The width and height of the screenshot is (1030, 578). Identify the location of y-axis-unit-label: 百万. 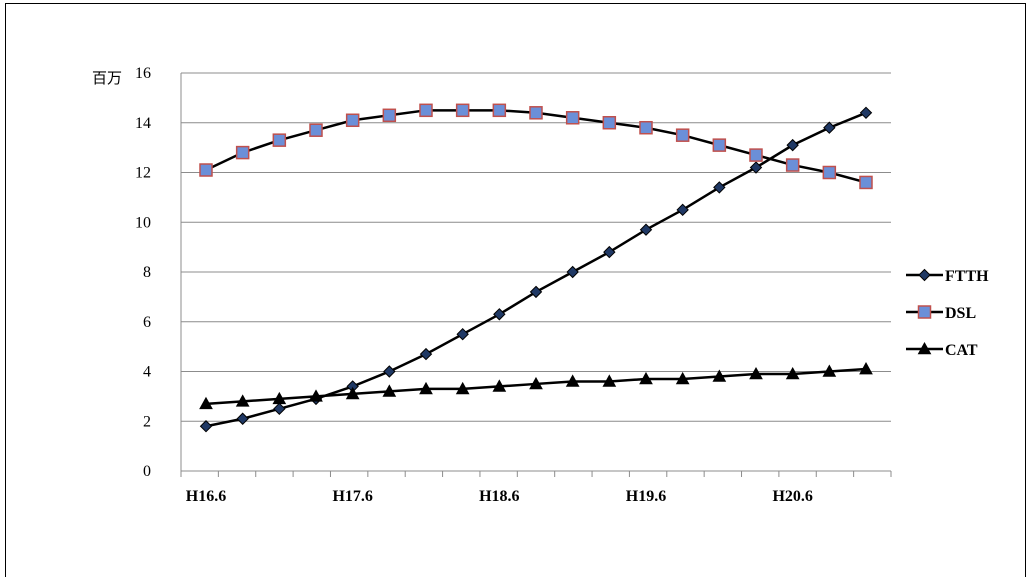
(107, 78).